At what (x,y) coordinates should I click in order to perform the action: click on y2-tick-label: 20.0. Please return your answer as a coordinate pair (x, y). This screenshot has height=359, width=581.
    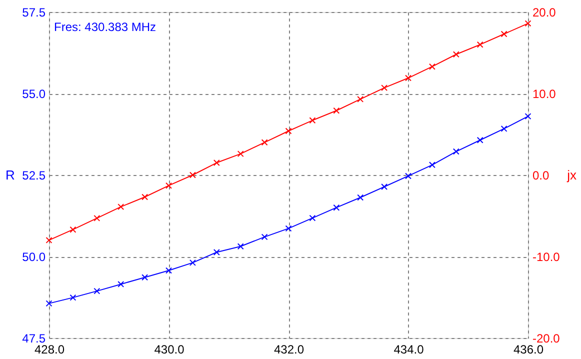
    Looking at the image, I should click on (544, 13).